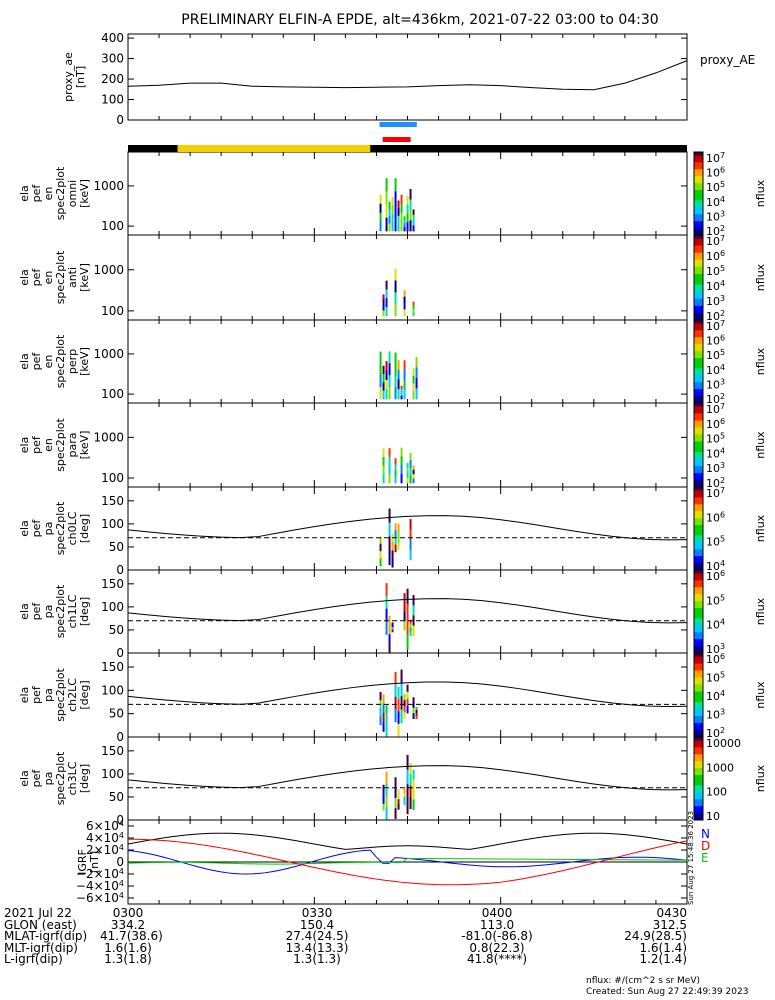 This screenshot has height=1000, width=775. What do you see at coordinates (153, 148) in the screenshot?
I see `state-bar-eclipse` at bounding box center [153, 148].